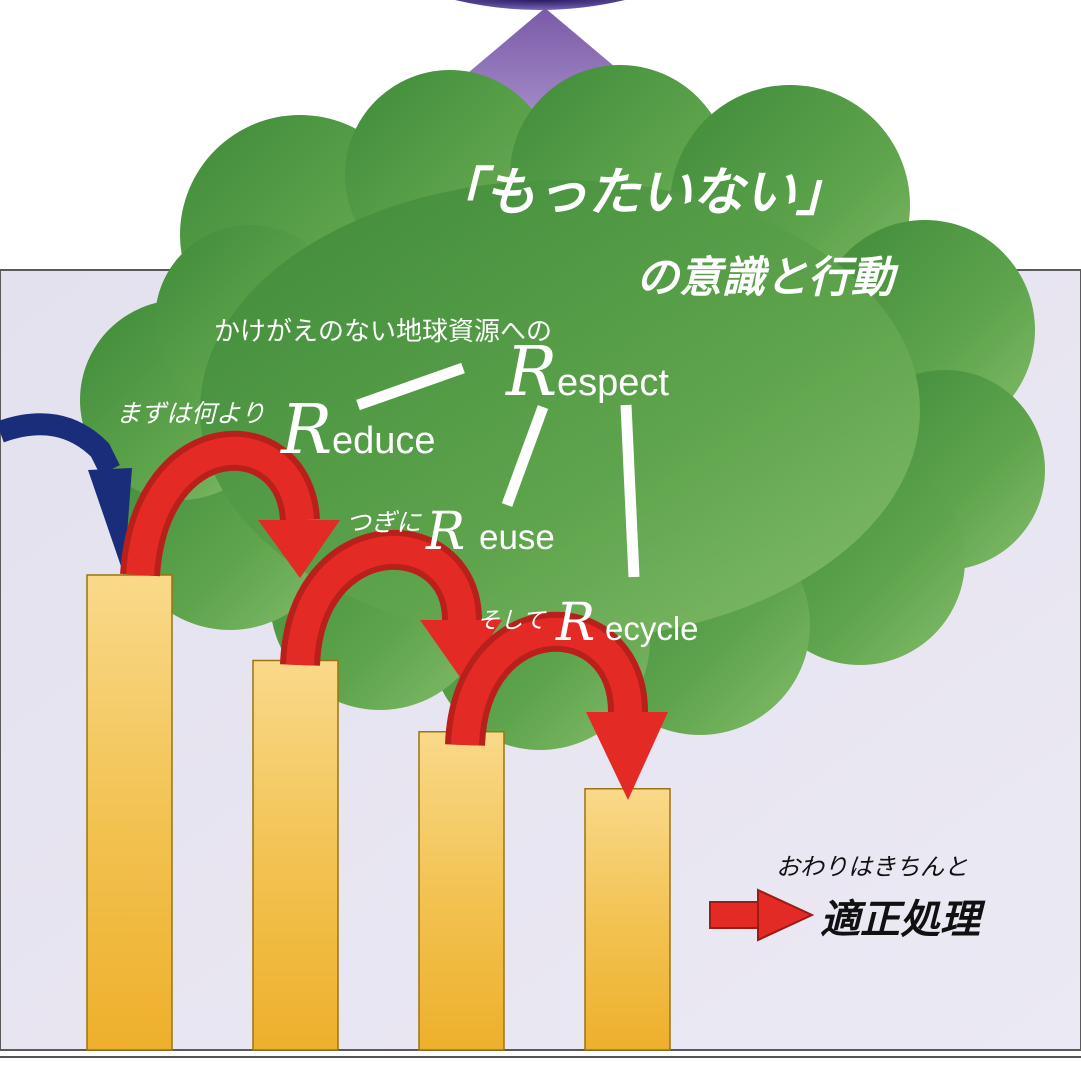 The width and height of the screenshot is (1081, 1091). Describe the element at coordinates (525, 456) in the screenshot. I see `connector-reuse` at that location.